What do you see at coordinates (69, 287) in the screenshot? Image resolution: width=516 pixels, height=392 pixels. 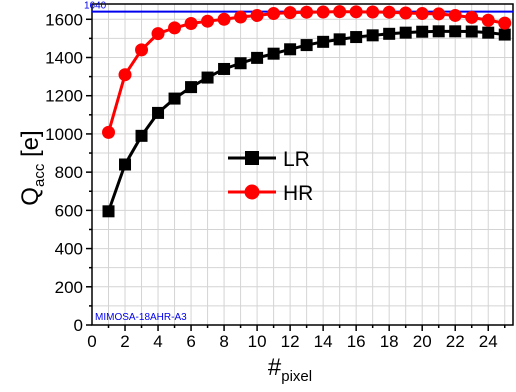 I see `y-tick-label: 200` at bounding box center [69, 287].